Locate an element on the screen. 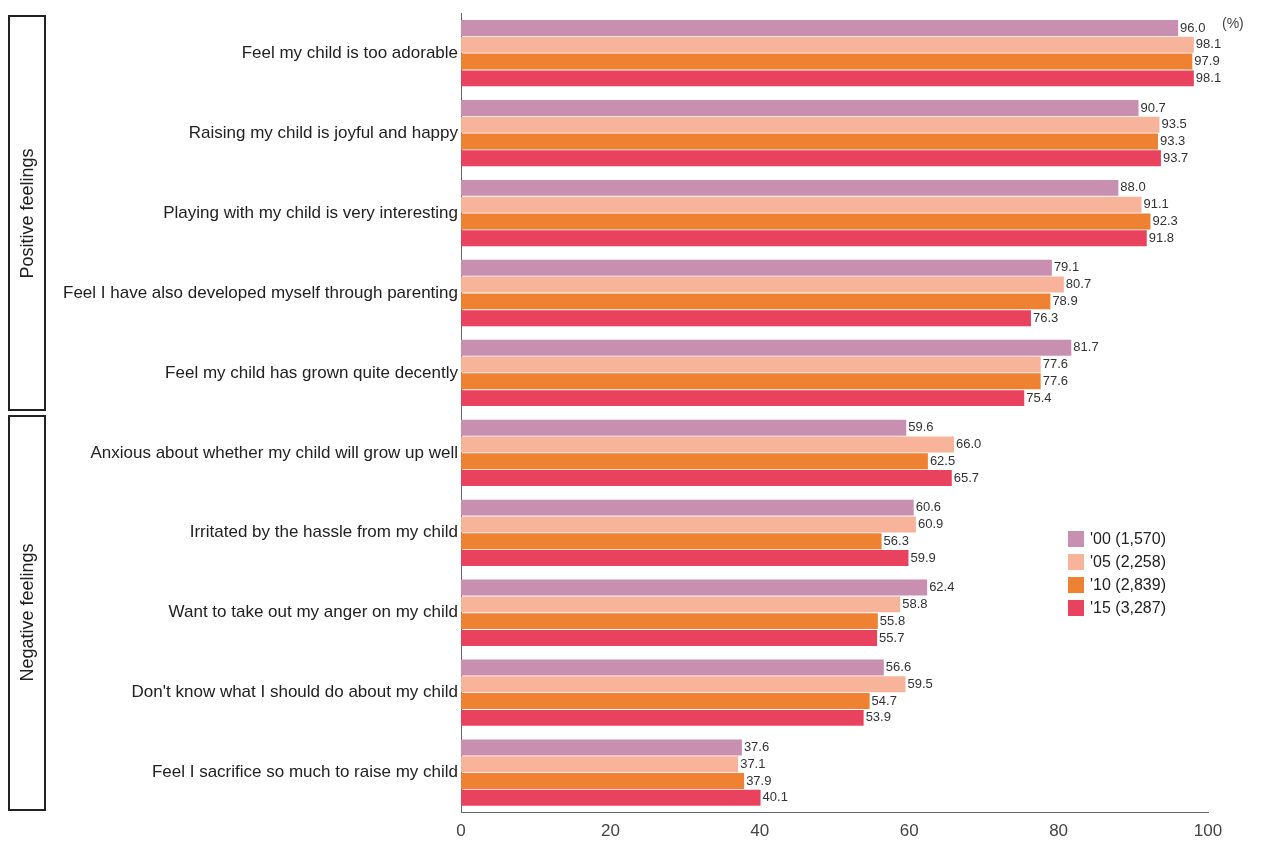  data-label: 56.3 is located at coordinates (896, 540).